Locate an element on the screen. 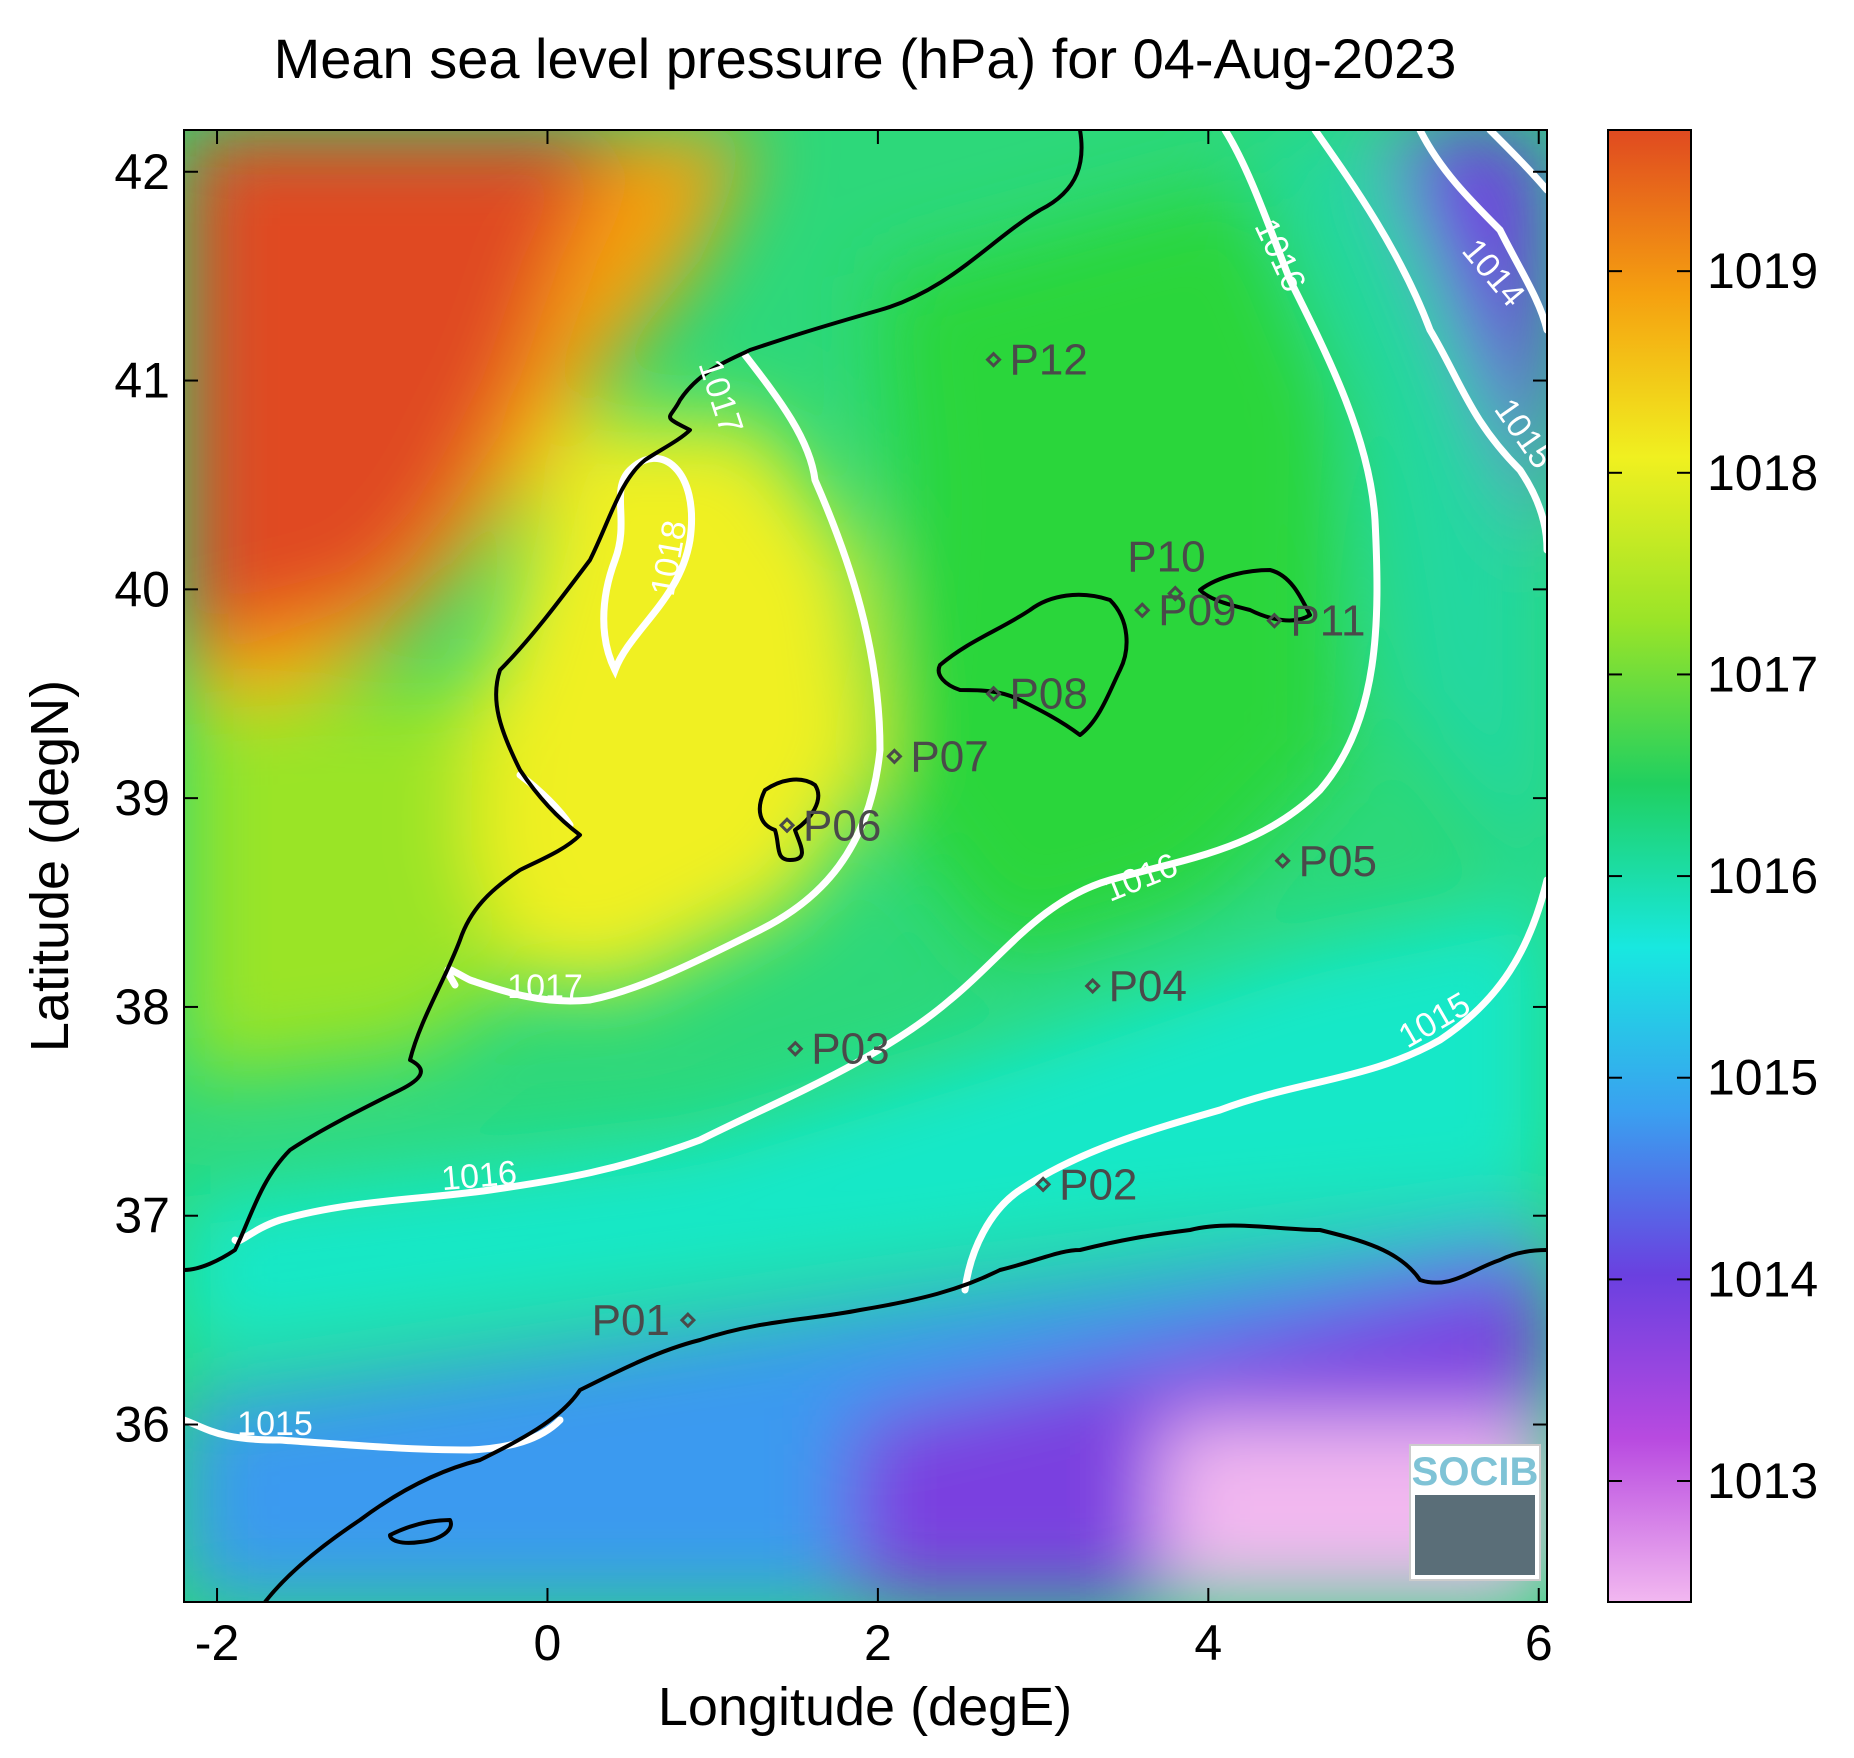 This screenshot has height=1758, width=1854. socib-logo-text: SOCIB is located at coordinates (1475, 1472).